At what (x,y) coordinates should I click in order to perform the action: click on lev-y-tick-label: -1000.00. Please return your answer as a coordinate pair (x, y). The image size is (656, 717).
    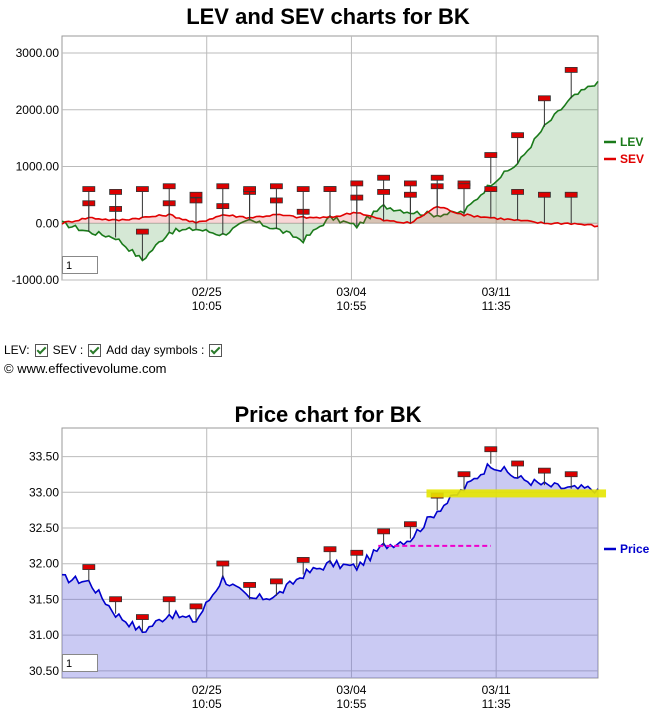
    Looking at the image, I should click on (36, 280).